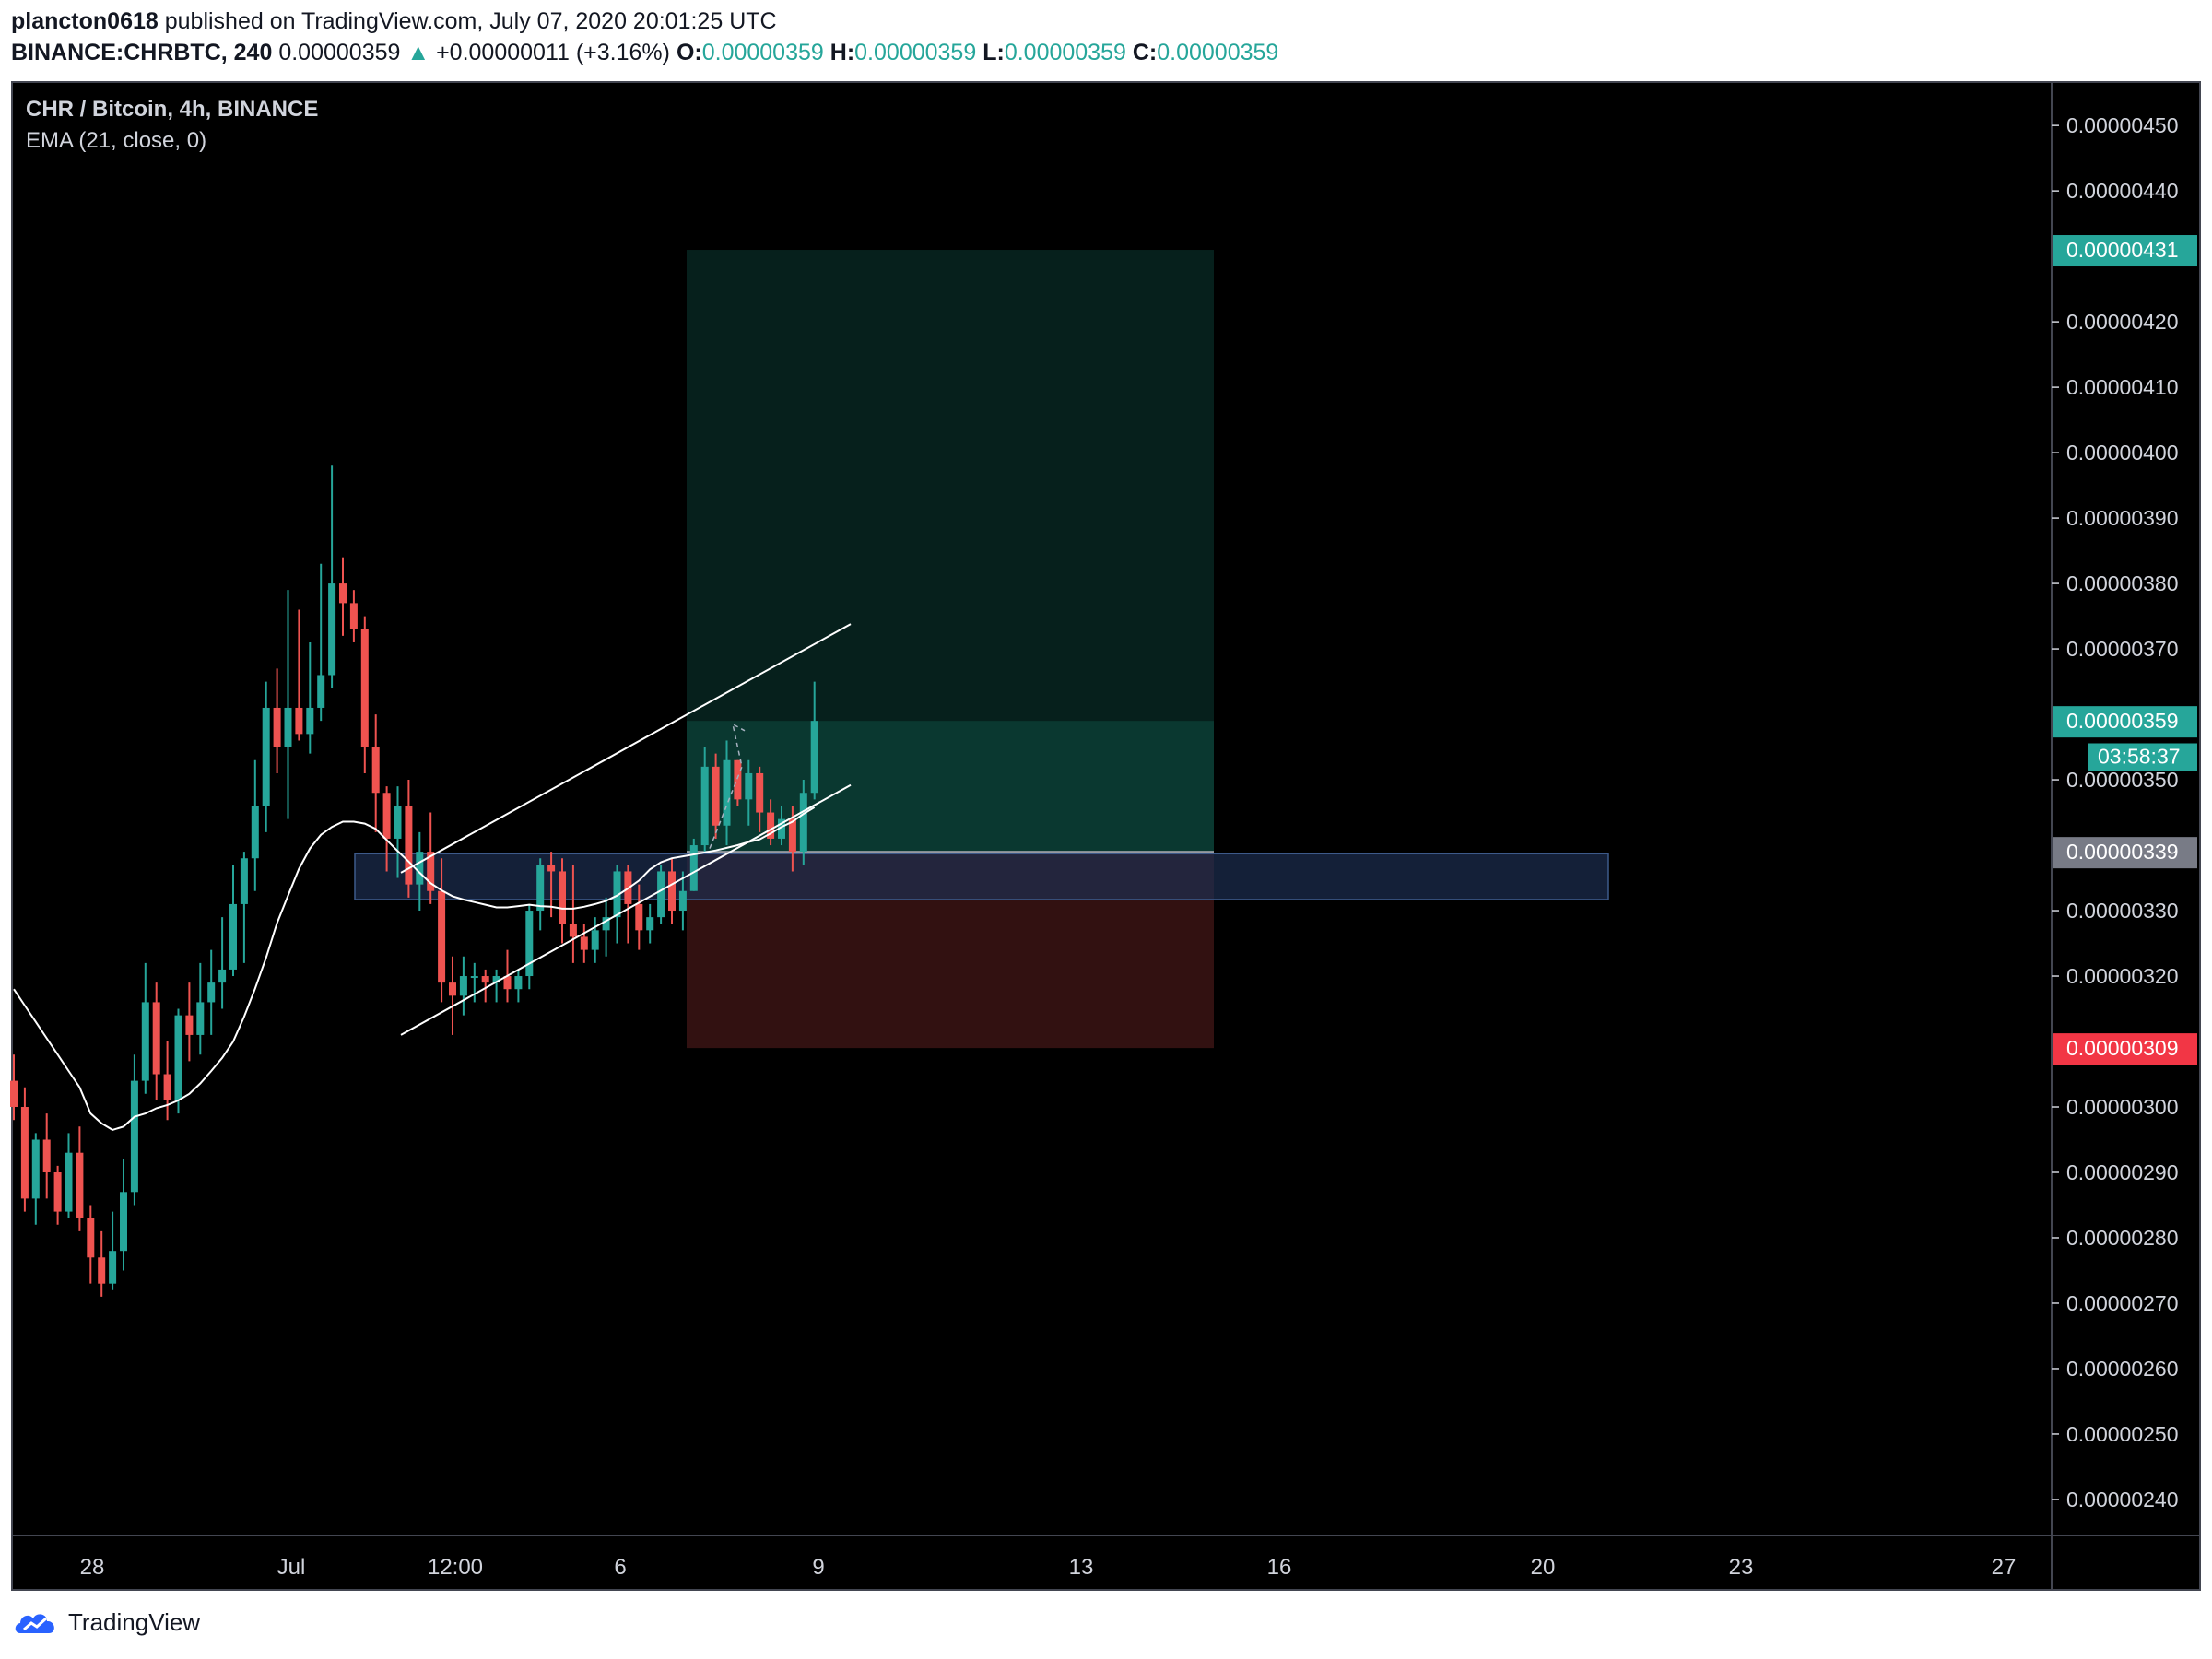 The width and height of the screenshot is (2212, 1659). What do you see at coordinates (291, 1567) in the screenshot?
I see `x-tick-label: Jul` at bounding box center [291, 1567].